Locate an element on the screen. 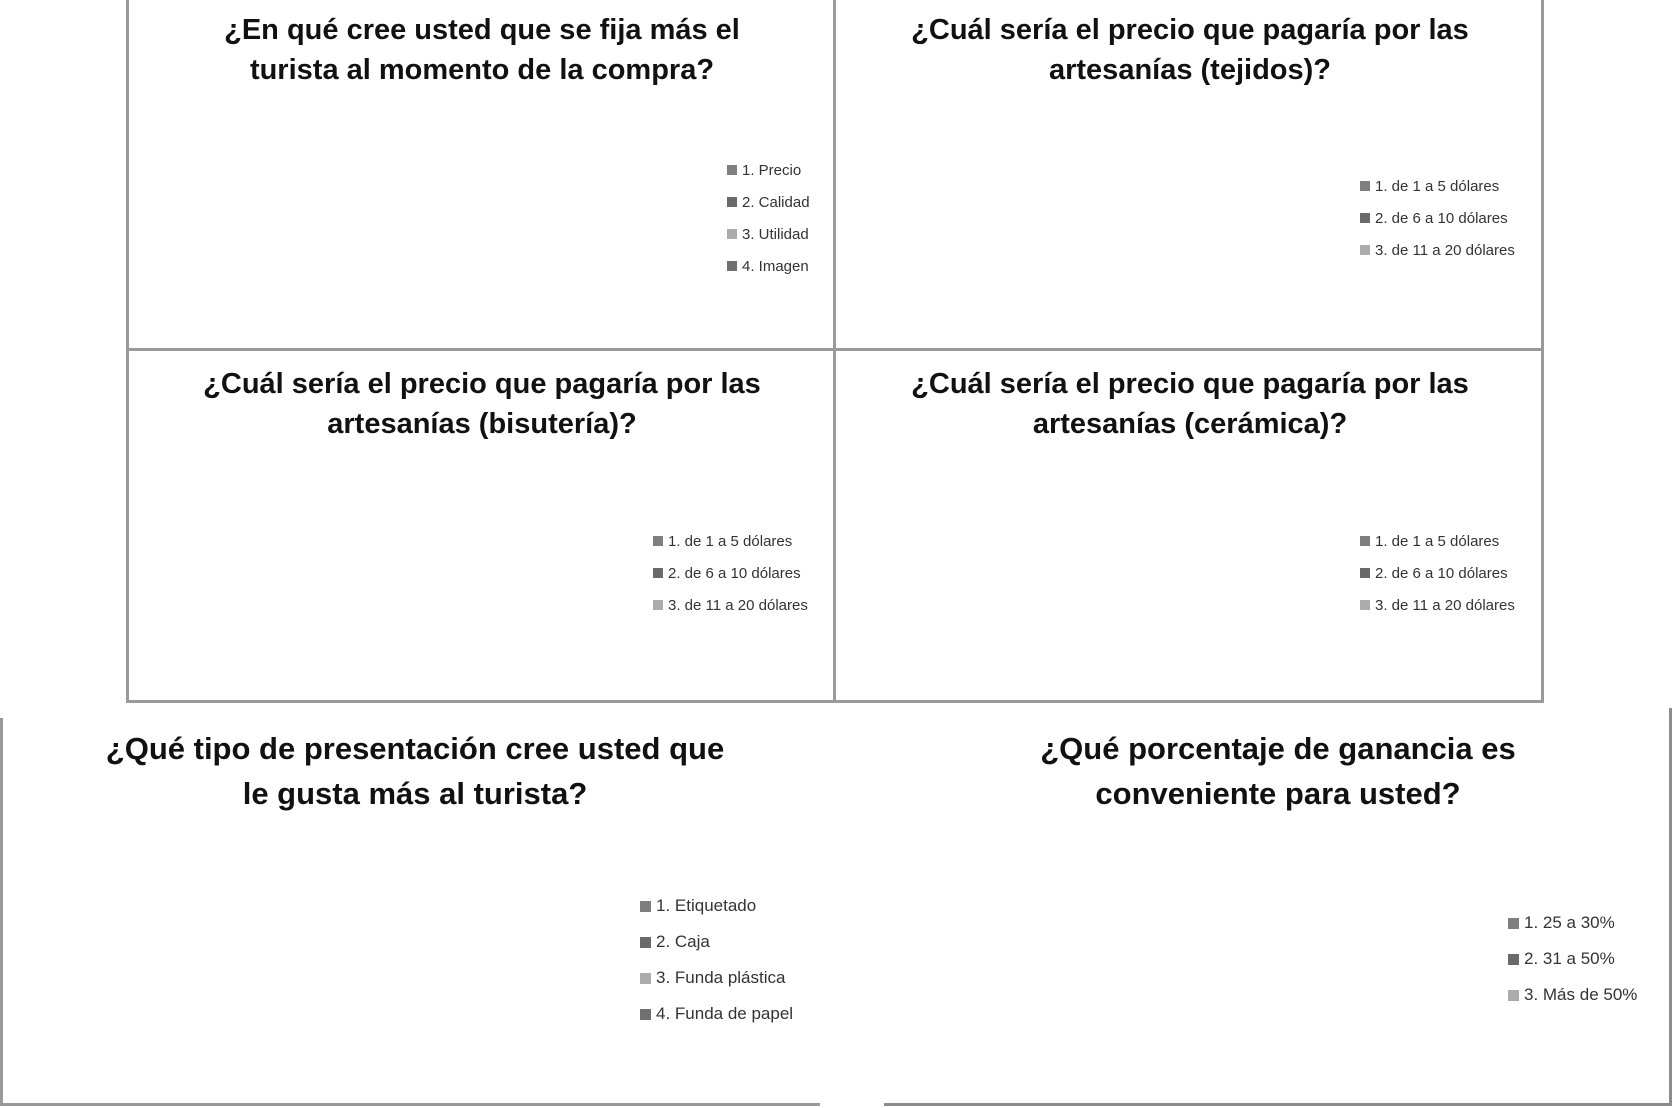  grid-horizontal-divider is located at coordinates (835, 349).